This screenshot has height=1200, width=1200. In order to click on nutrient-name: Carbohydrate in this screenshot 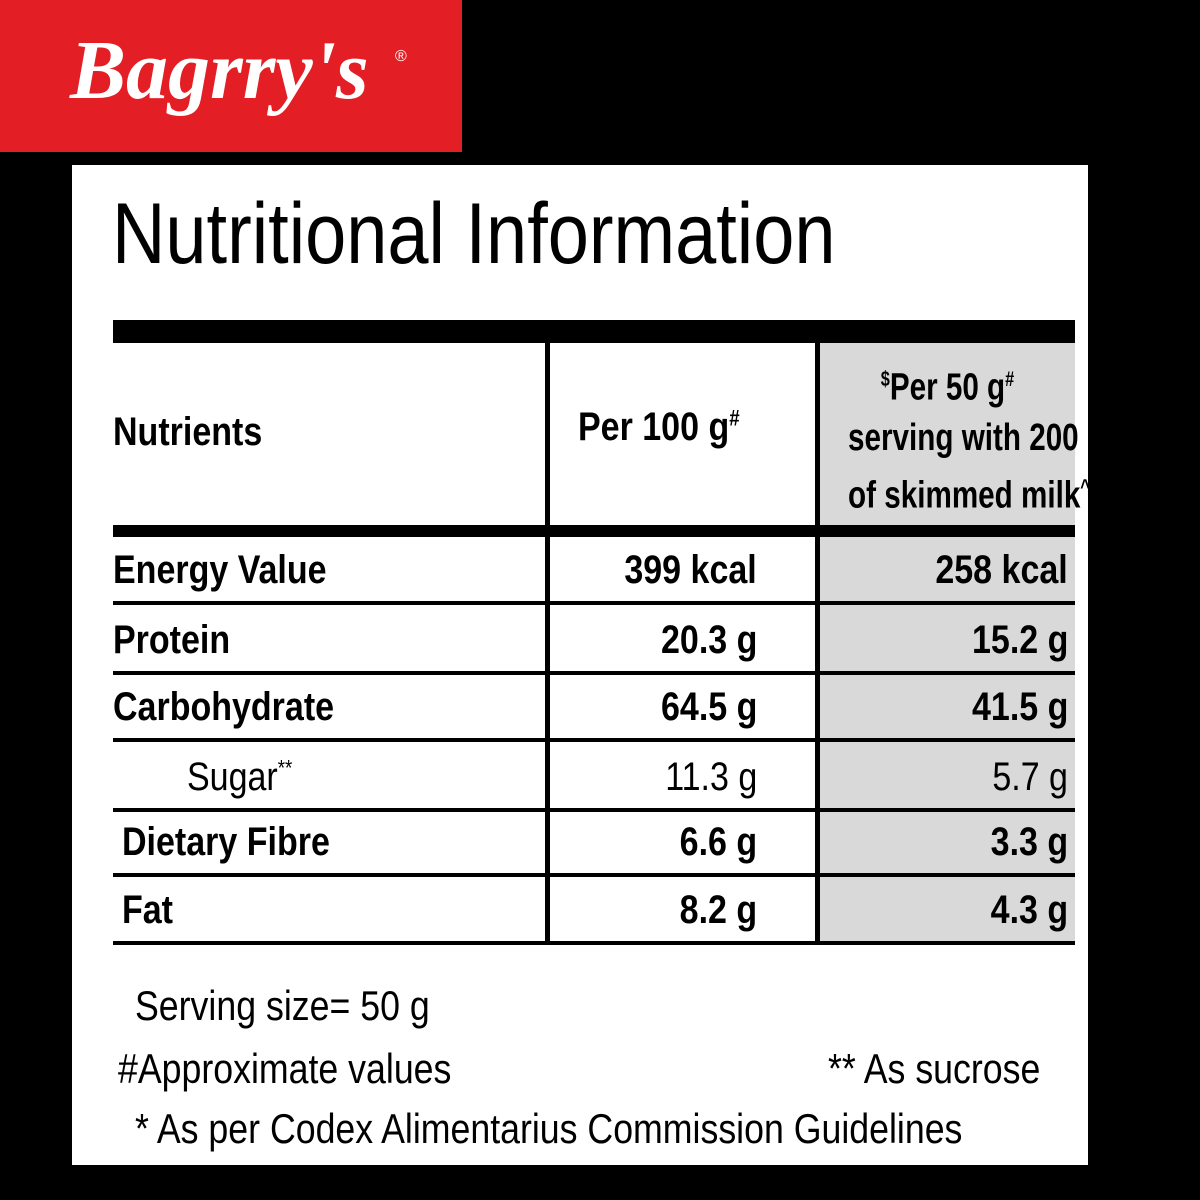, I will do `click(224, 707)`.